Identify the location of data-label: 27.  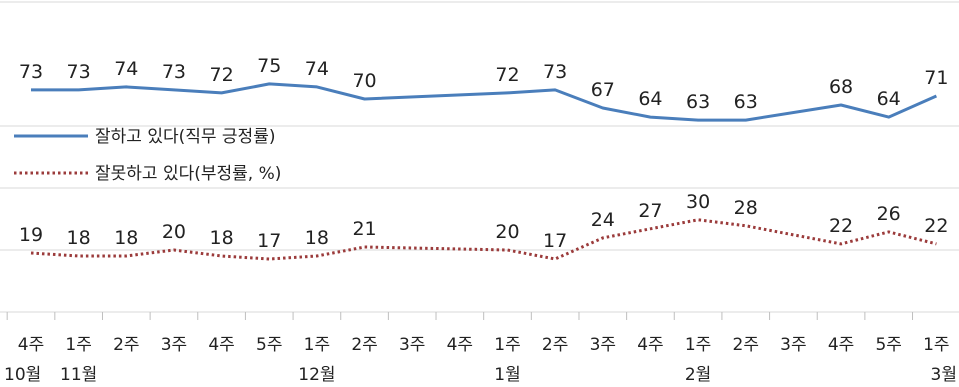
(650, 211).